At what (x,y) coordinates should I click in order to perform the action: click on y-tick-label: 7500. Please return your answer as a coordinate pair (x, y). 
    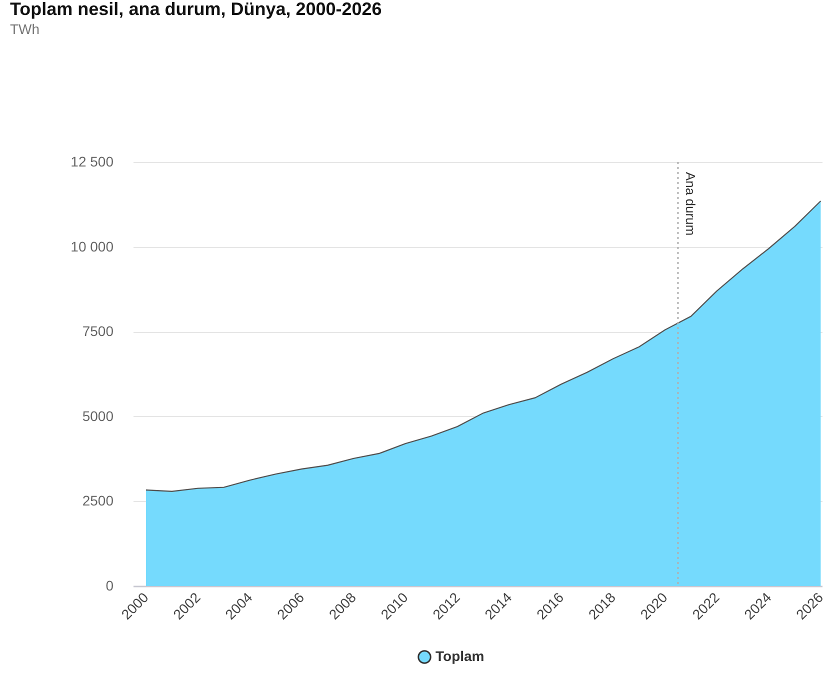
    Looking at the image, I should click on (98, 331).